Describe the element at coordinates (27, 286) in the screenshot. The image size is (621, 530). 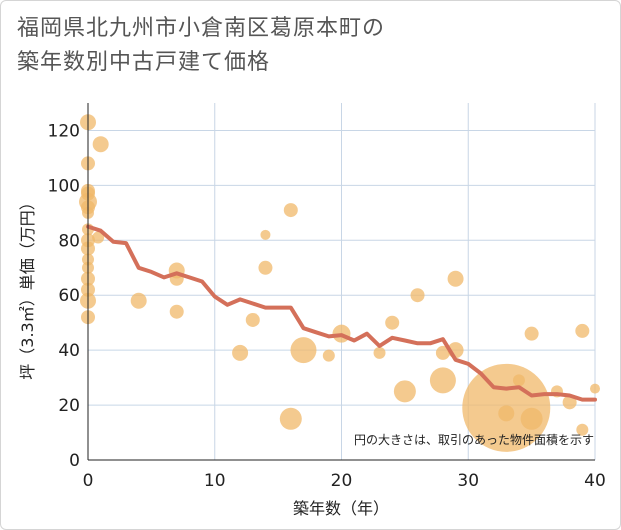
I see `y-axis-label: 坪（3.3㎡）単価（万円）` at that location.